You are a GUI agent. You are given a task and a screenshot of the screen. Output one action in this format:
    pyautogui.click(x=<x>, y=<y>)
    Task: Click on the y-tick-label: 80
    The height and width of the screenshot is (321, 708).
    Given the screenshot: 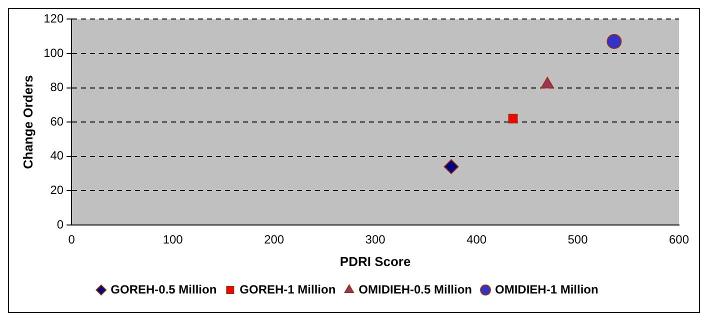 What is the action you would take?
    pyautogui.click(x=57, y=87)
    